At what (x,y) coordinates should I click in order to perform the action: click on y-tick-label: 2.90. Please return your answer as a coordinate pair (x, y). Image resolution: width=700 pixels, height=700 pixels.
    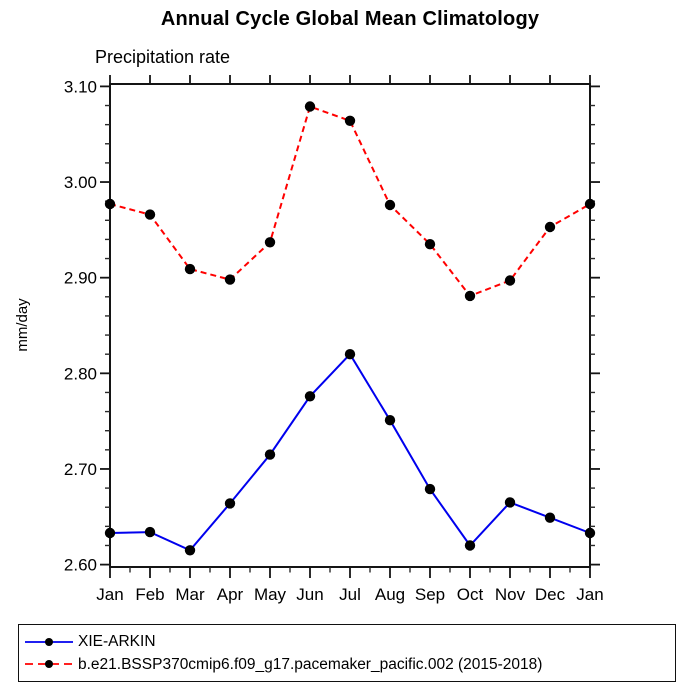
    Looking at the image, I should click on (80, 278).